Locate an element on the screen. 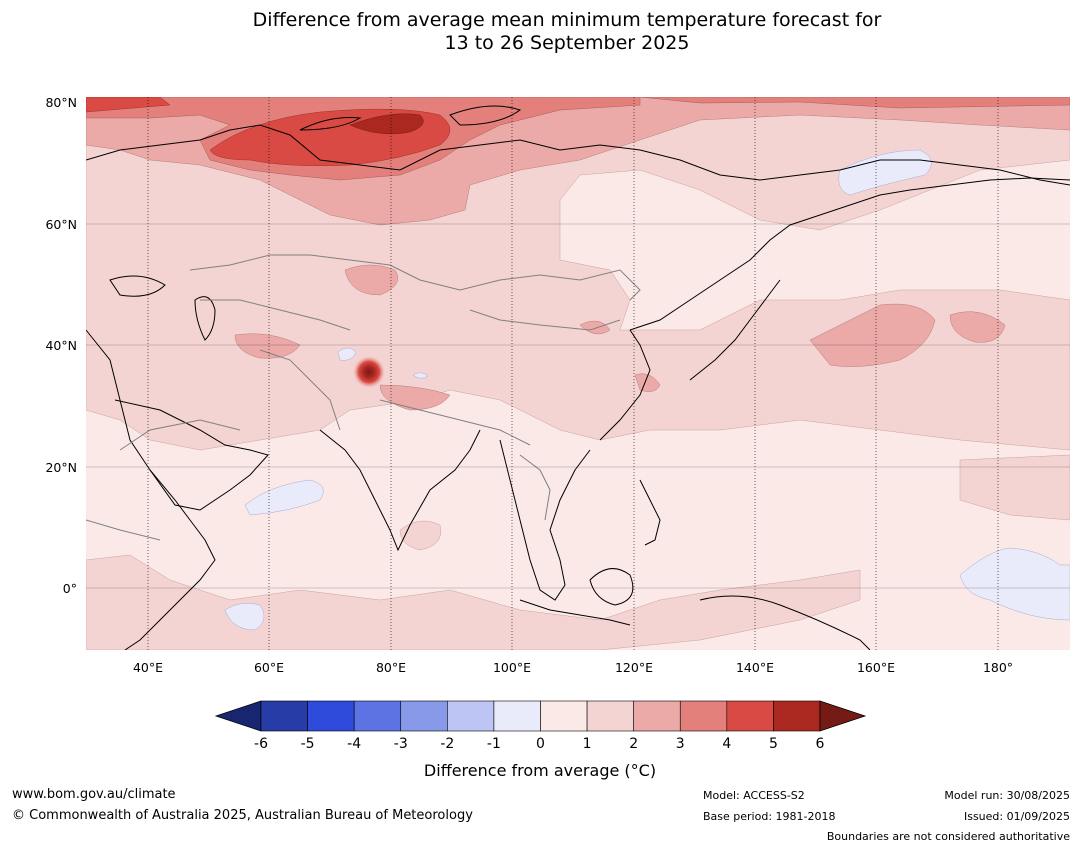 The image size is (1081, 850). anomaly-zone-2-3-east is located at coordinates (595, 327).